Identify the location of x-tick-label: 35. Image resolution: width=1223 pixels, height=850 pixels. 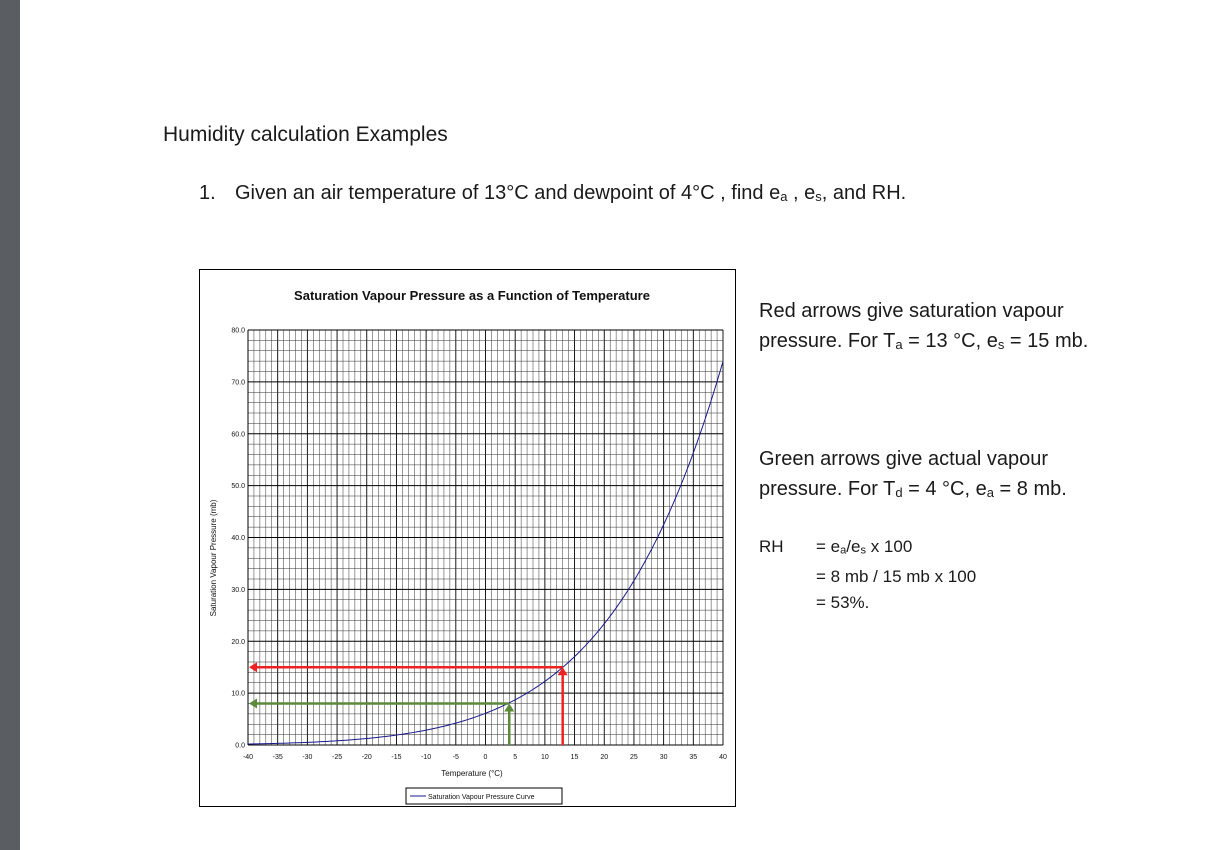
(693, 757).